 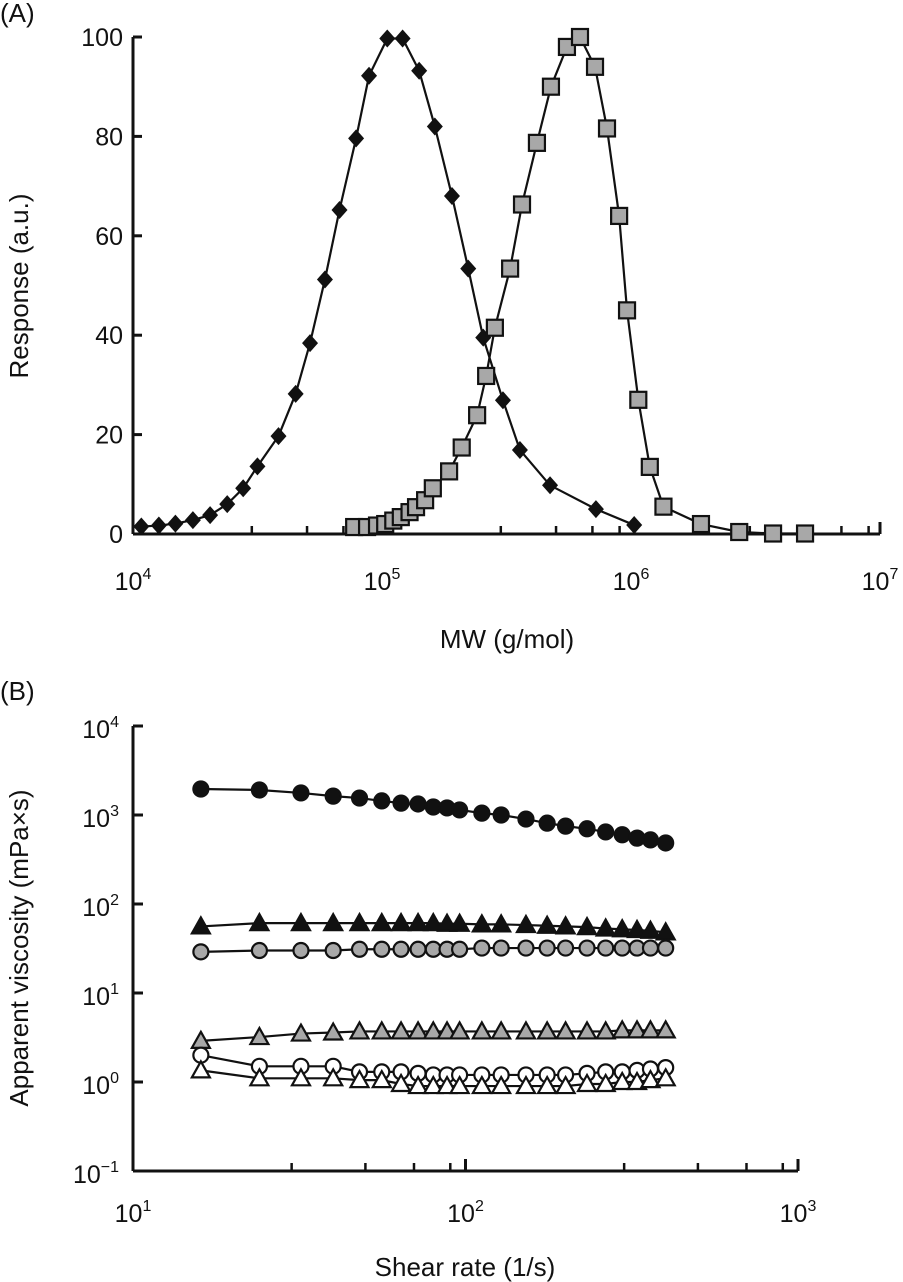 What do you see at coordinates (109, 336) in the screenshot?
I see `y-tick-label: 40` at bounding box center [109, 336].